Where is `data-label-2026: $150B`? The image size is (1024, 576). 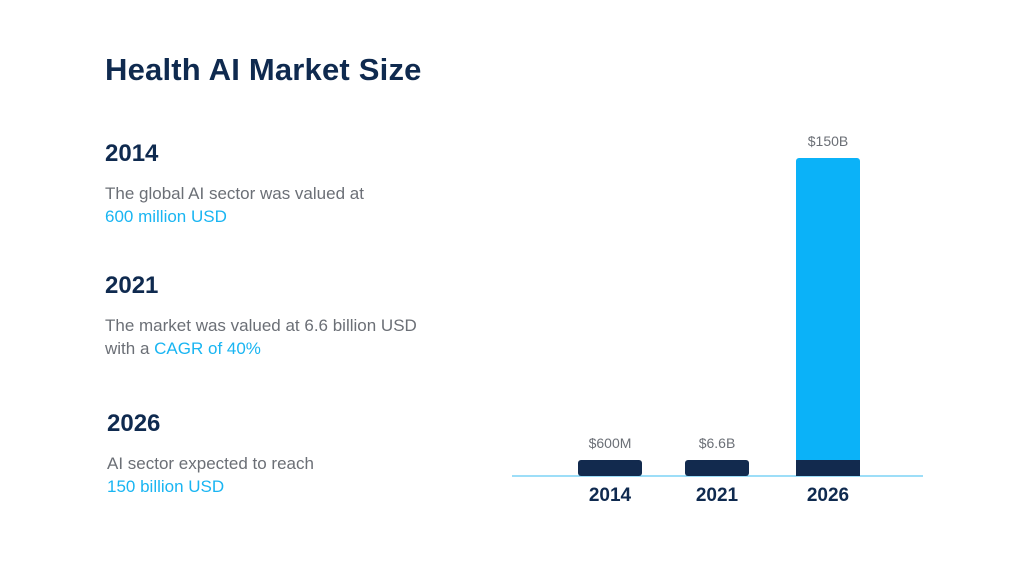 data-label-2026: $150B is located at coordinates (828, 141).